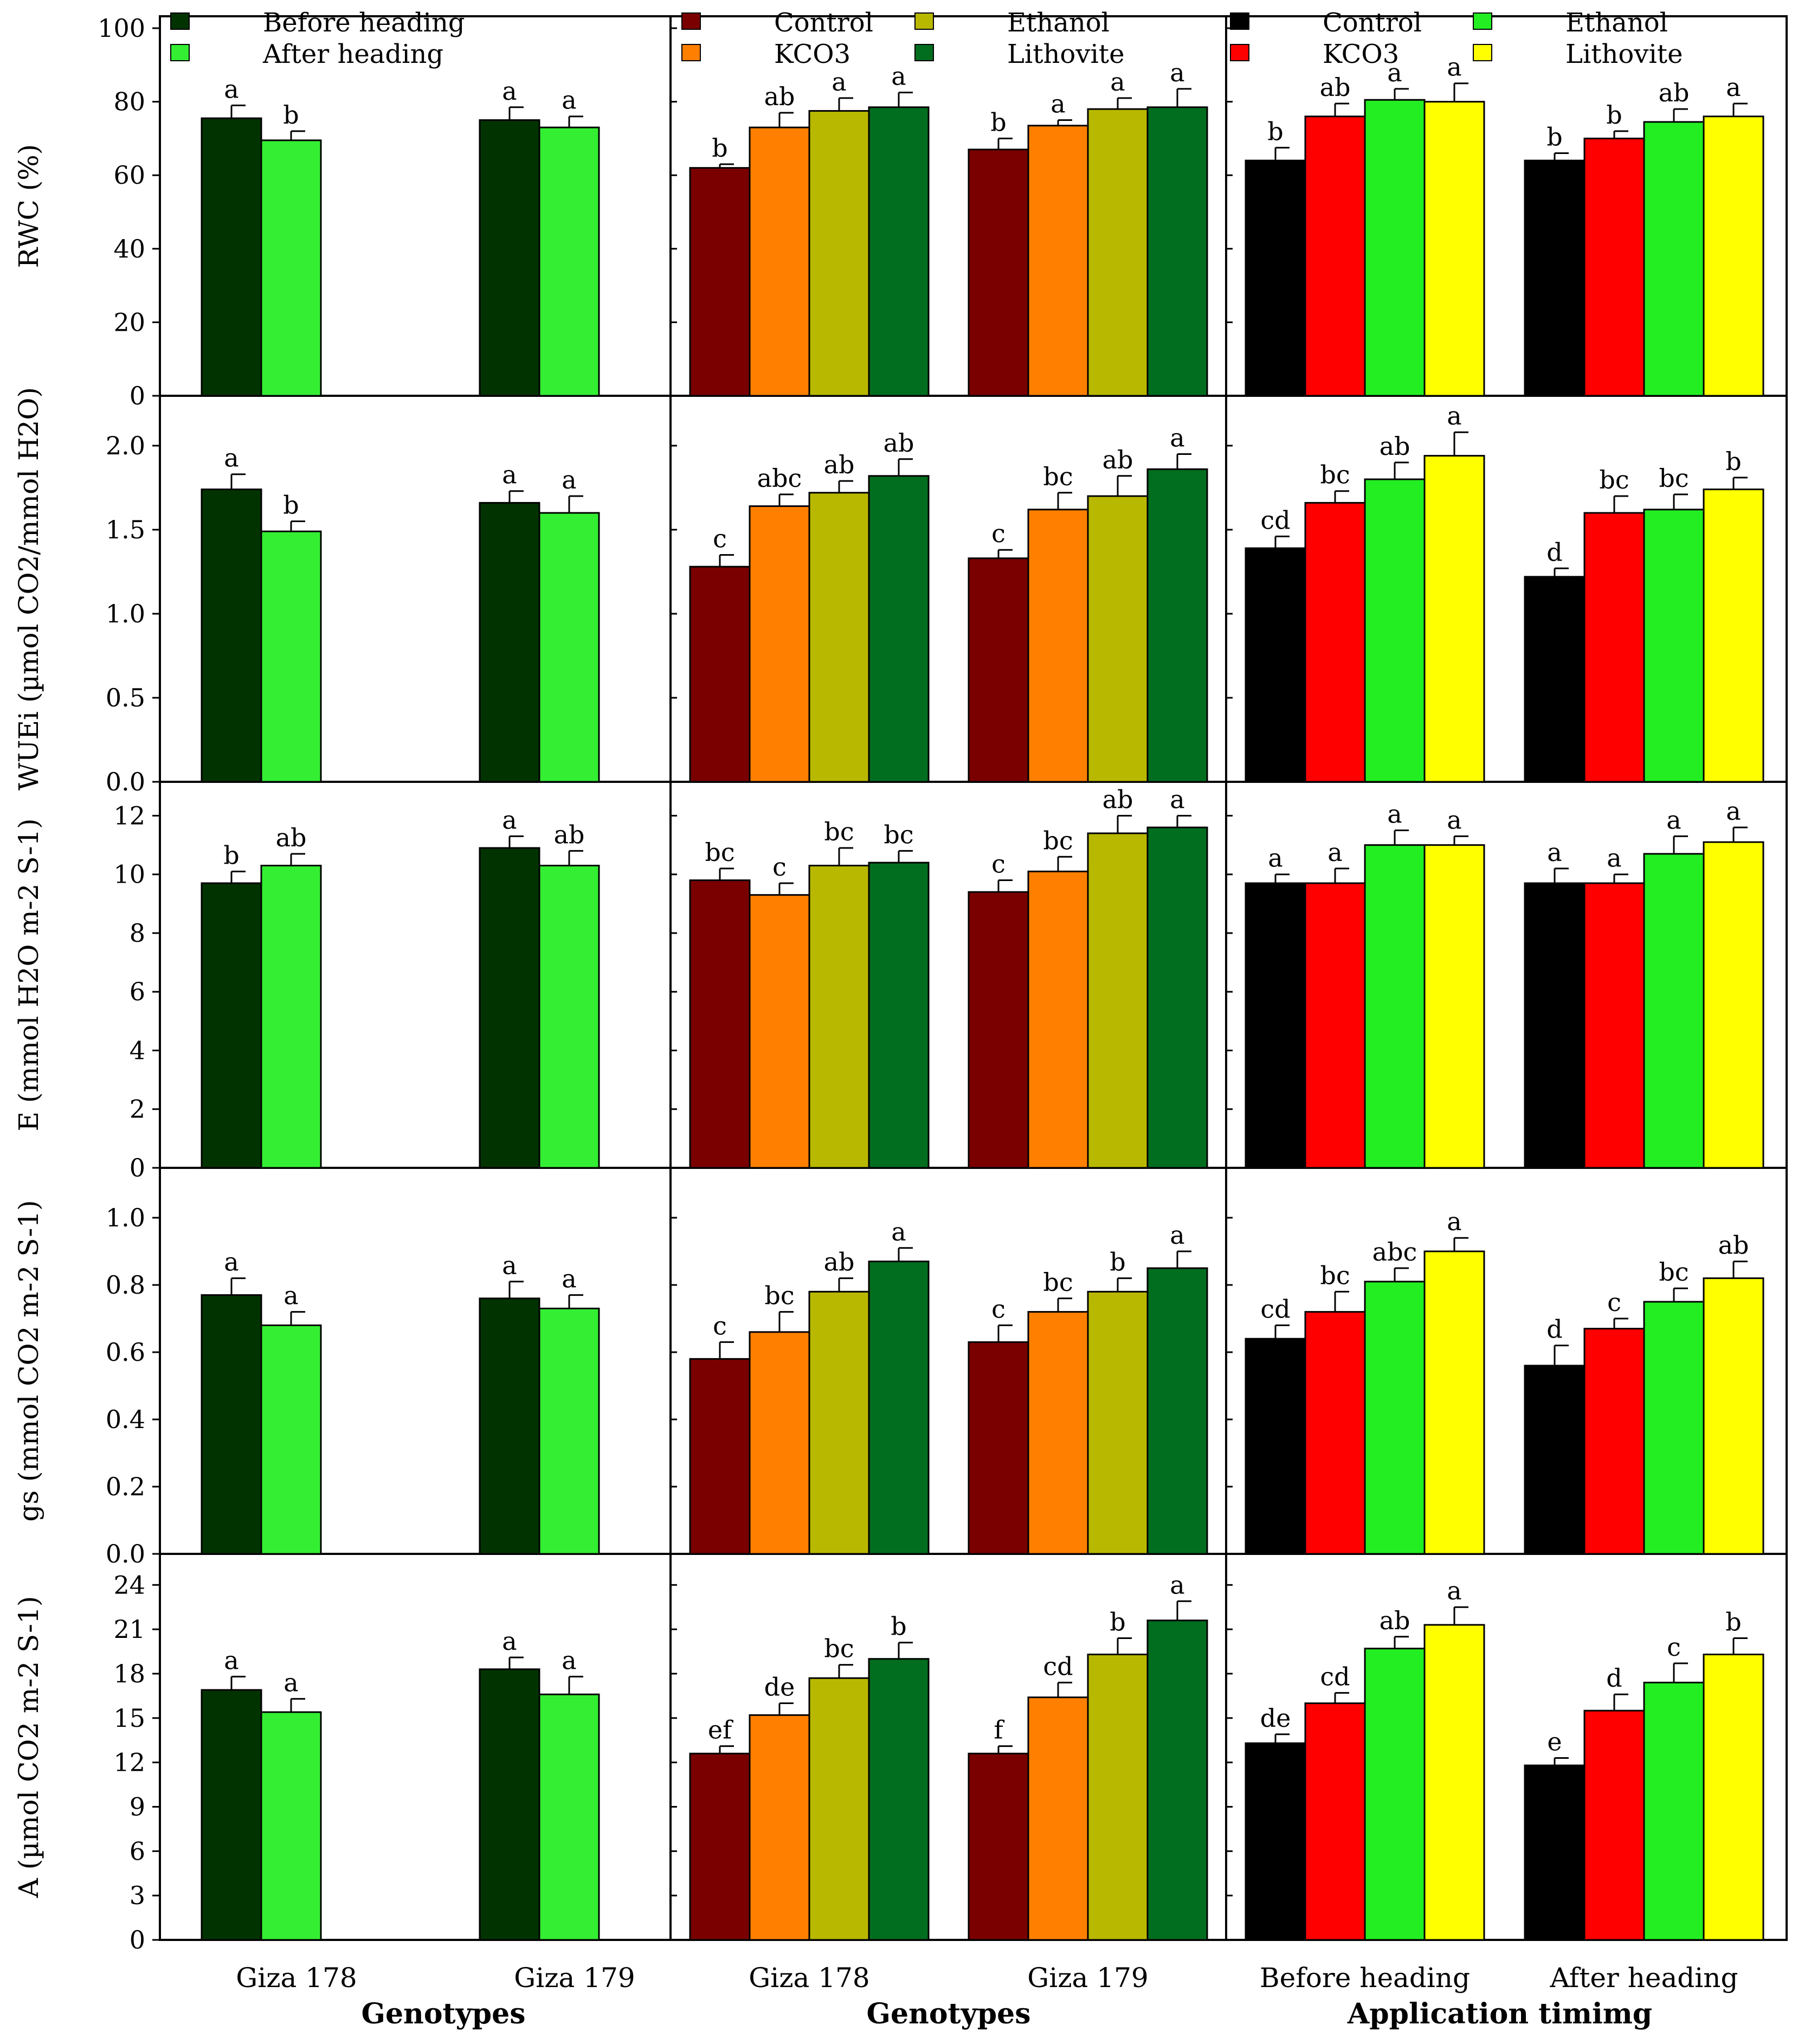 This screenshot has height=2044, width=1798. What do you see at coordinates (129, 322) in the screenshot?
I see `y-tick-label: 20` at bounding box center [129, 322].